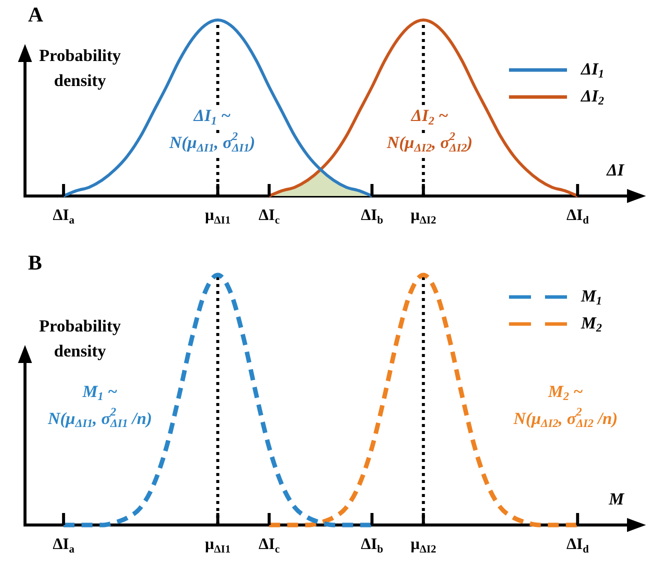 The image size is (653, 562). What do you see at coordinates (616, 498) in the screenshot?
I see `x-axis-title: M` at bounding box center [616, 498].